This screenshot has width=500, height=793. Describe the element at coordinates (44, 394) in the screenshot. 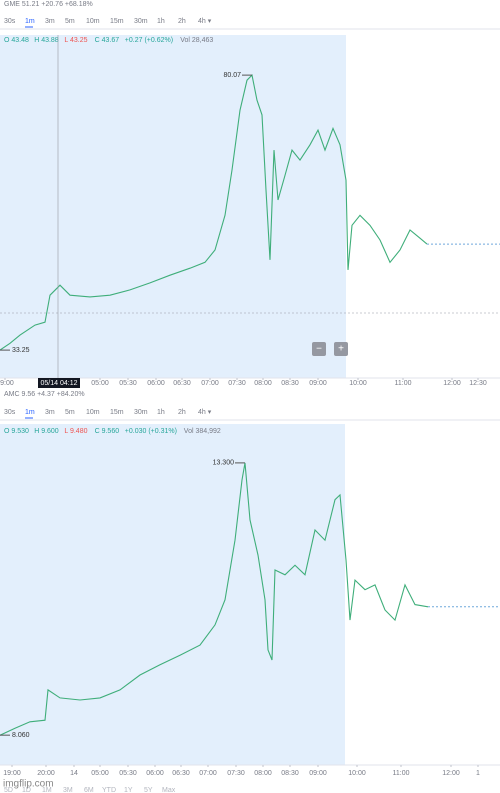

I see `symbol-header: AMC 9.56 +4.37 +84.20%` at that location.